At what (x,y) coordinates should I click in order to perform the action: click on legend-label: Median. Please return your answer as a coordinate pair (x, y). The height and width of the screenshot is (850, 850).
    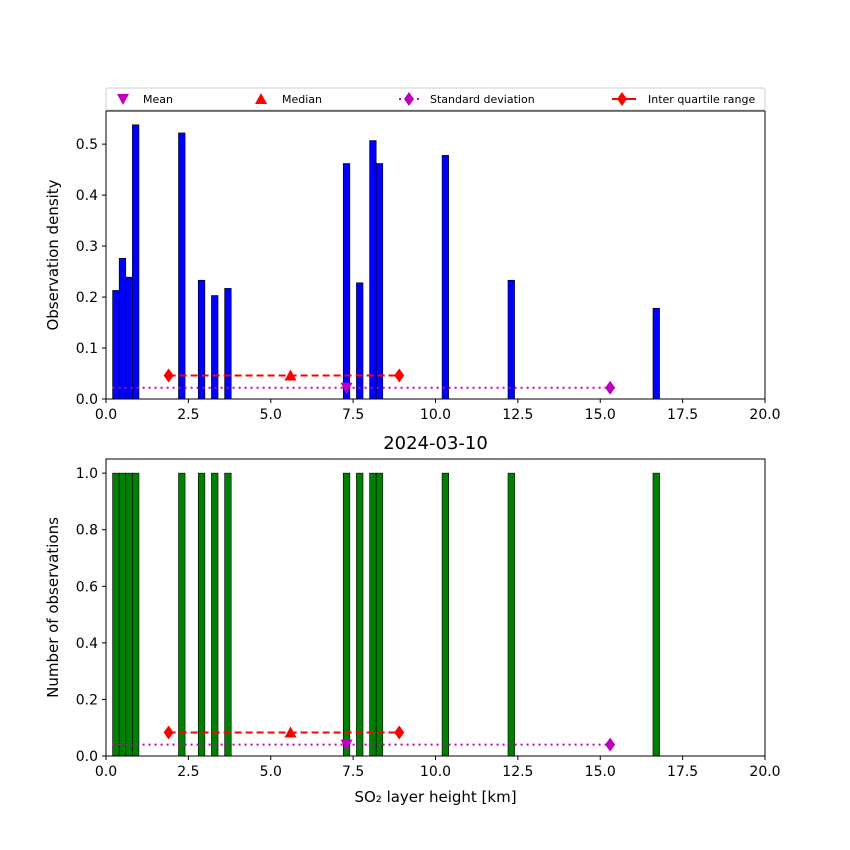
    Looking at the image, I should click on (302, 99).